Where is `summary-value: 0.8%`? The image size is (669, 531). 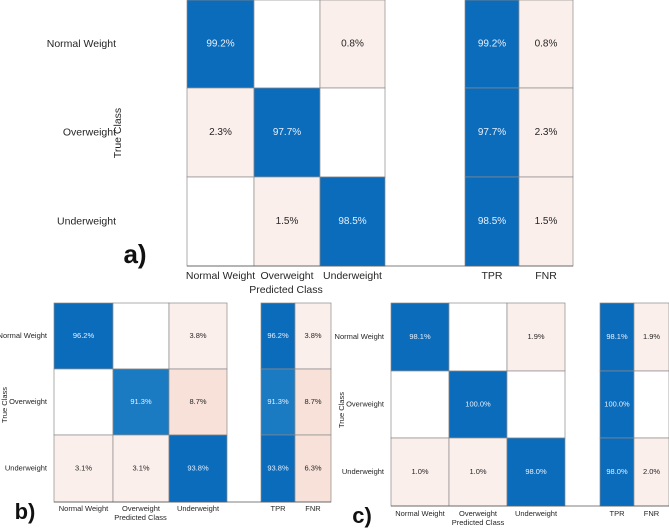 summary-value: 0.8% is located at coordinates (546, 44).